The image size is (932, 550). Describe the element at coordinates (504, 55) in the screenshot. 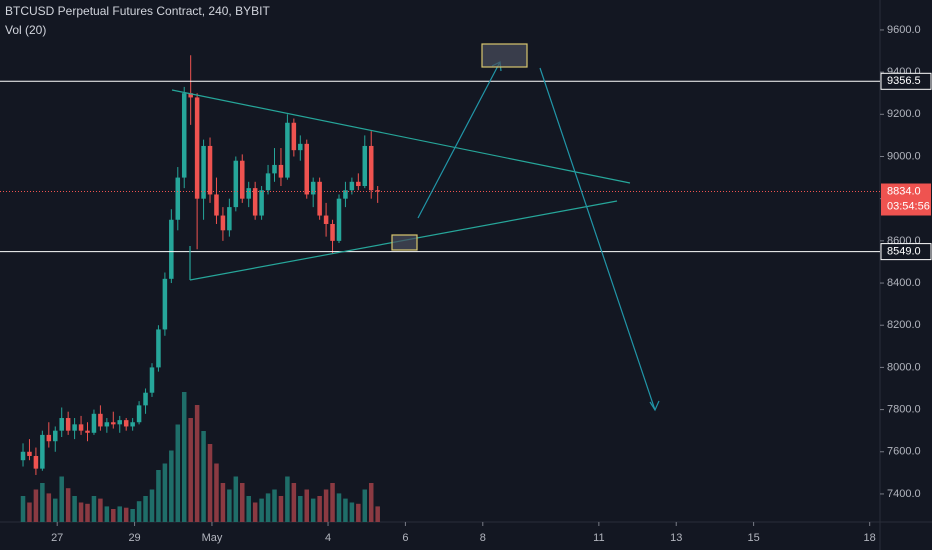

I see `target-box` at that location.